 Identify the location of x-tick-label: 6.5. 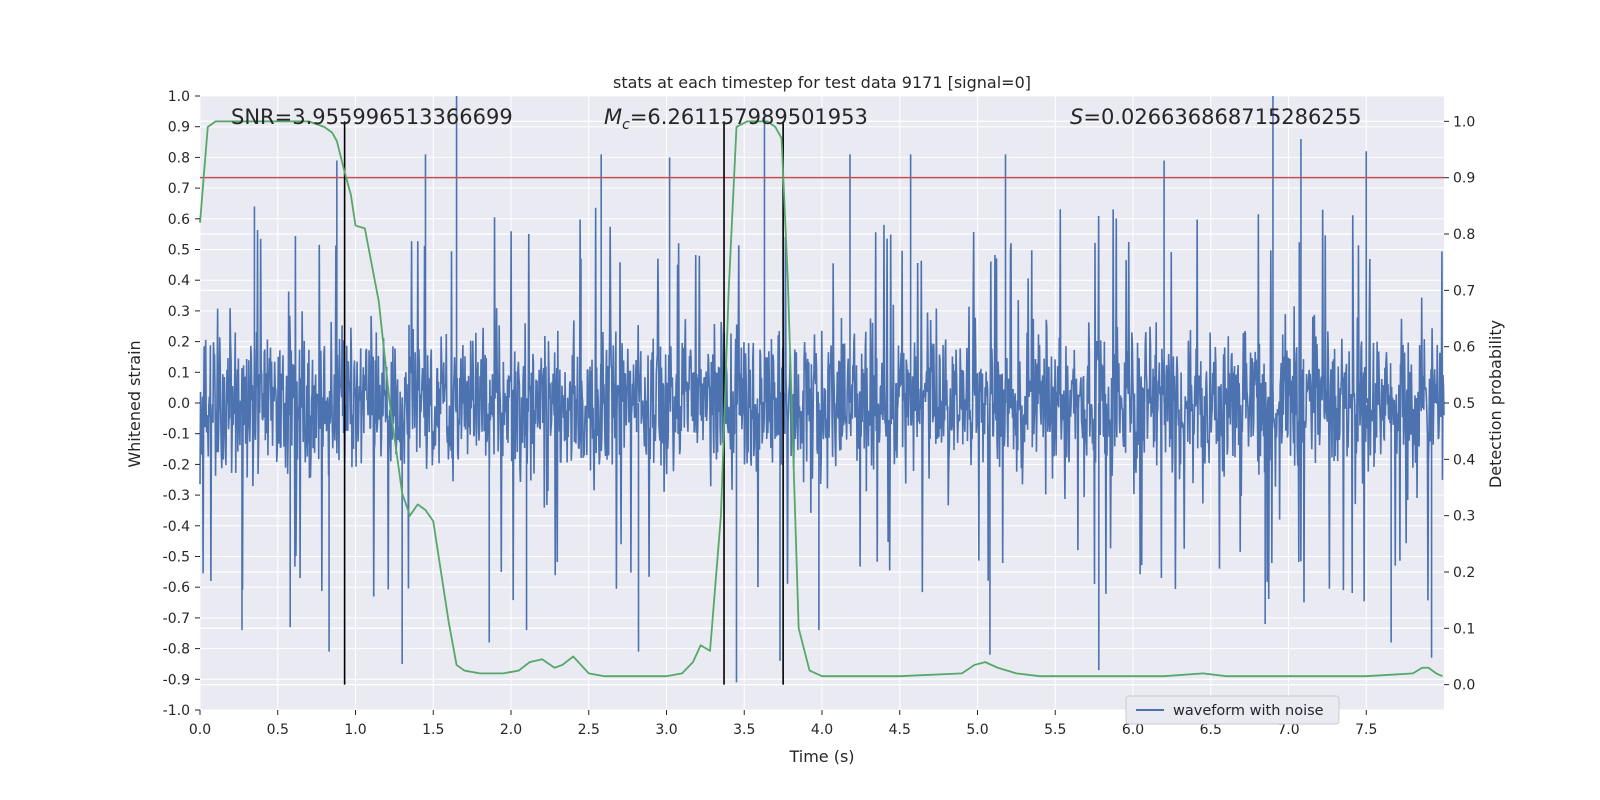
(1211, 730).